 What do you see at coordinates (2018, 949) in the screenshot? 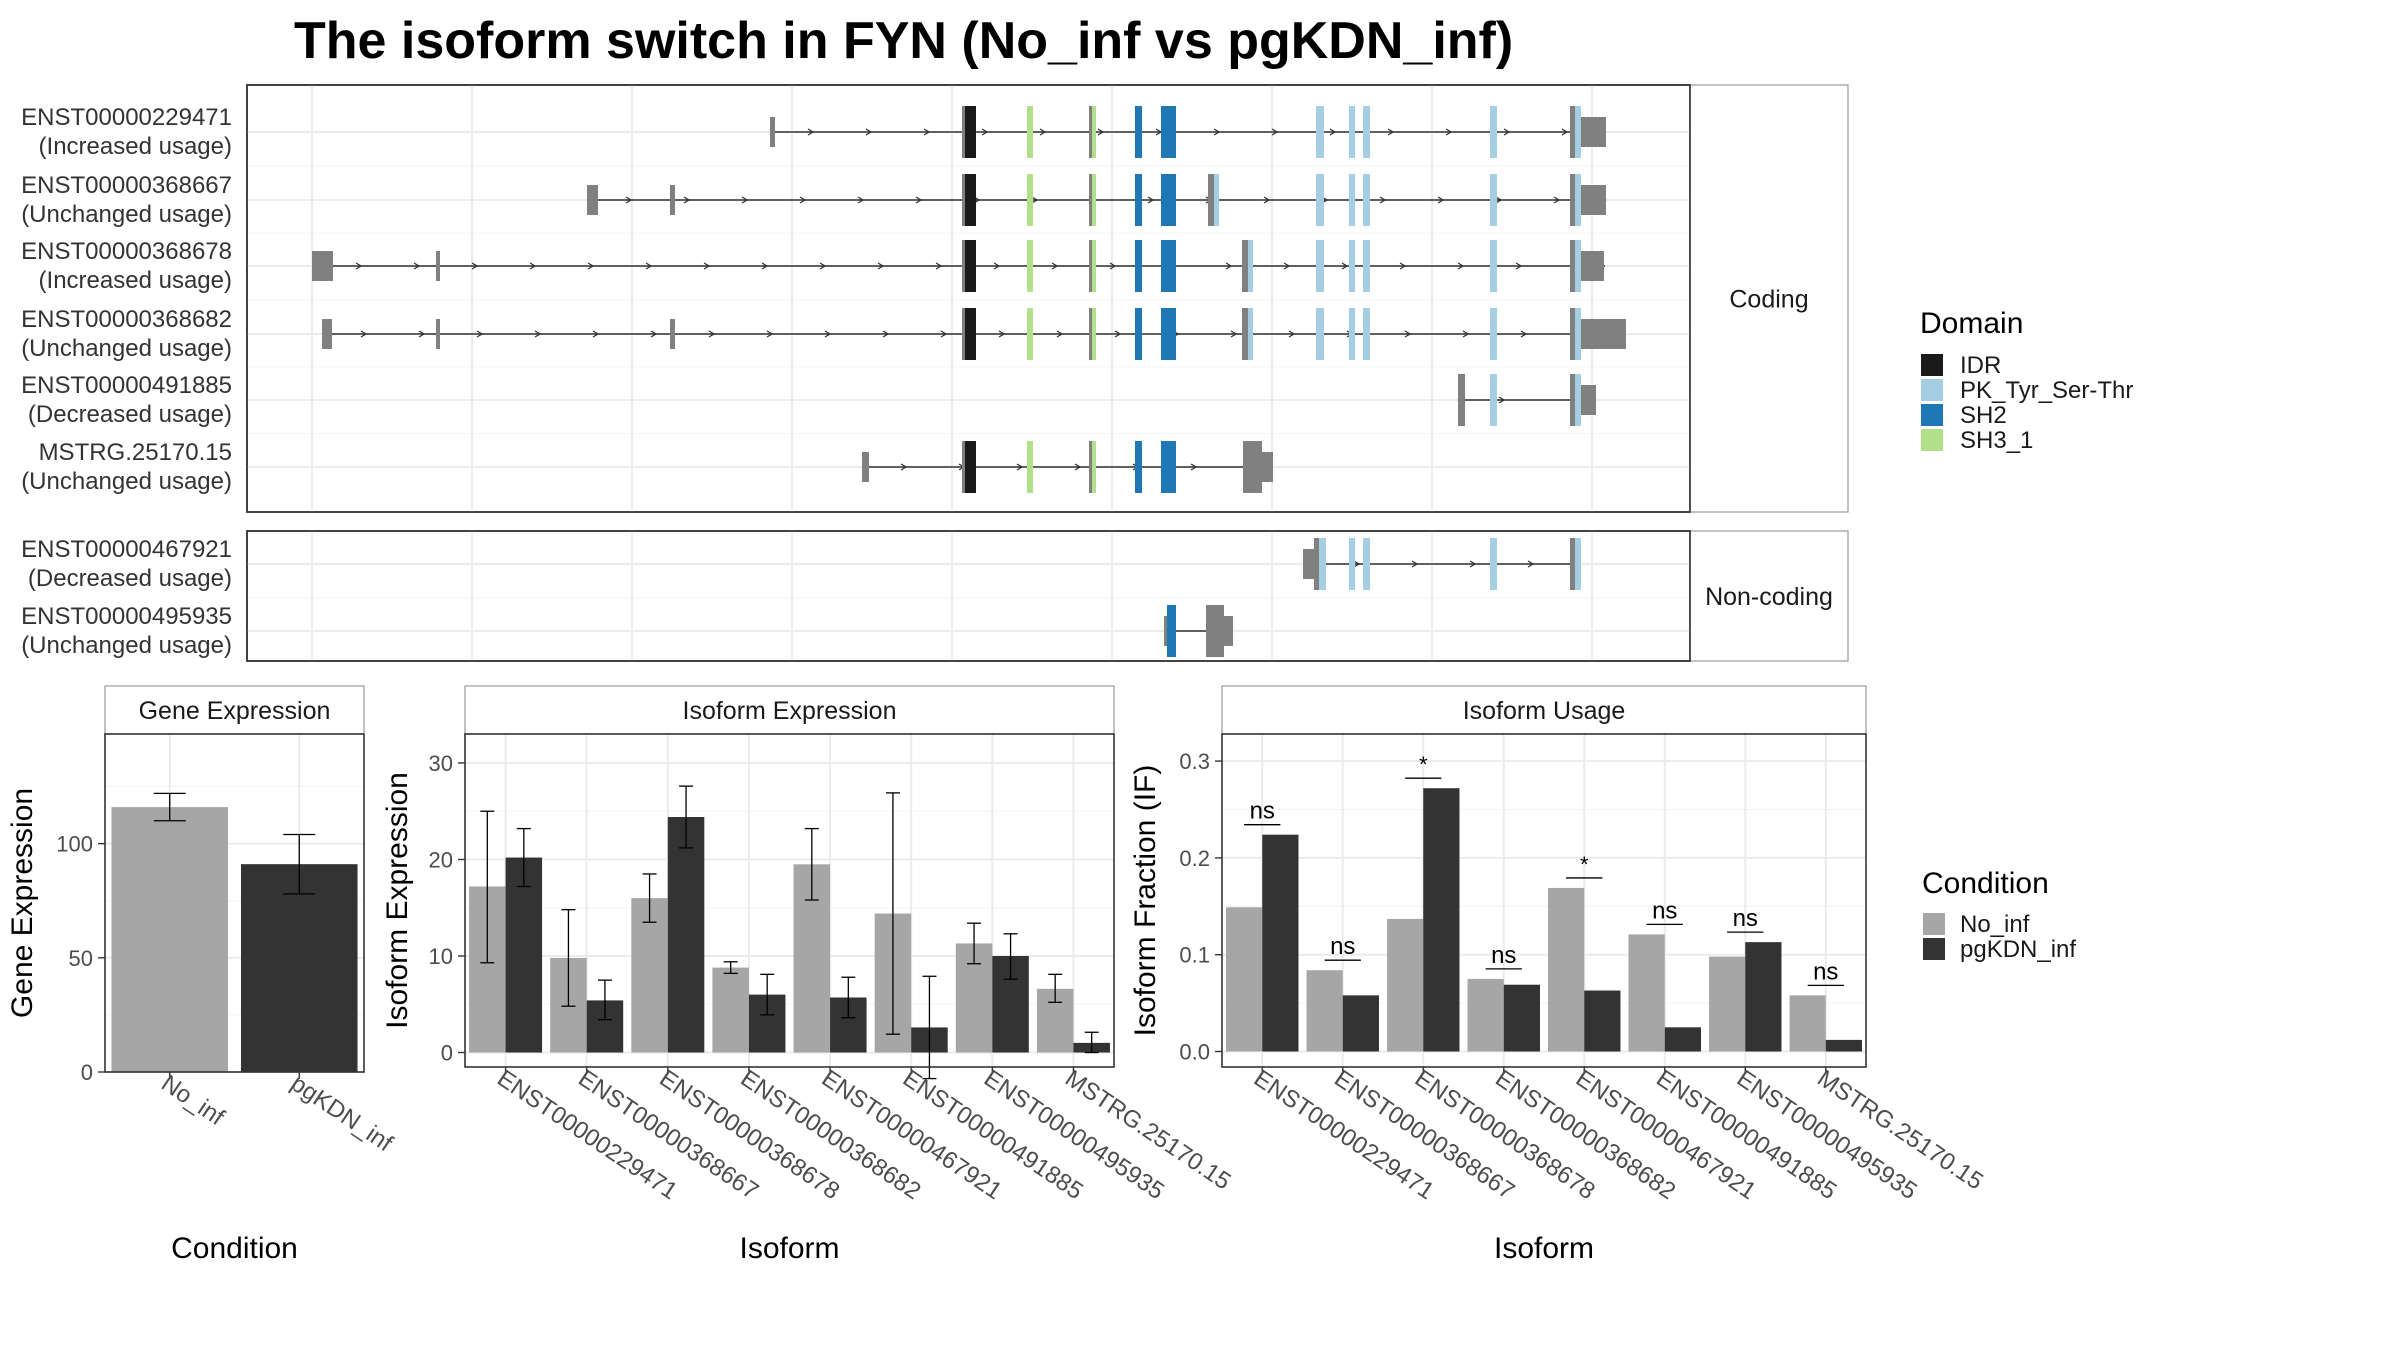
I see `condition-legend-label: pgKDN_inf` at bounding box center [2018, 949].